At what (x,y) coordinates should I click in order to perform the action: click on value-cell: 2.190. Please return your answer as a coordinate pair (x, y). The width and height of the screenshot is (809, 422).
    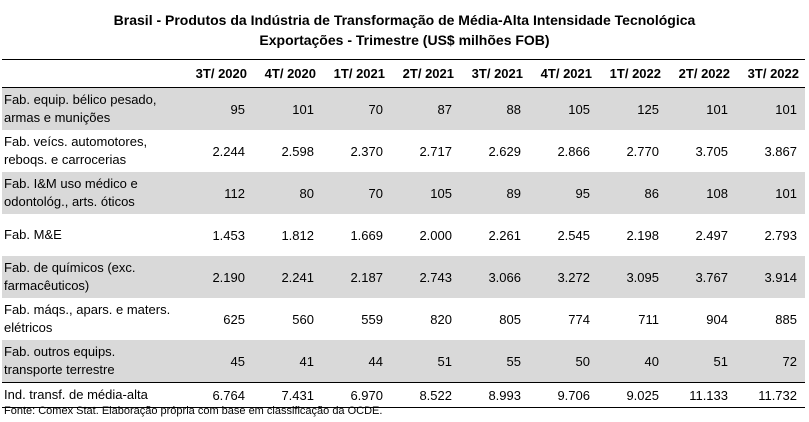
    Looking at the image, I should click on (218, 277).